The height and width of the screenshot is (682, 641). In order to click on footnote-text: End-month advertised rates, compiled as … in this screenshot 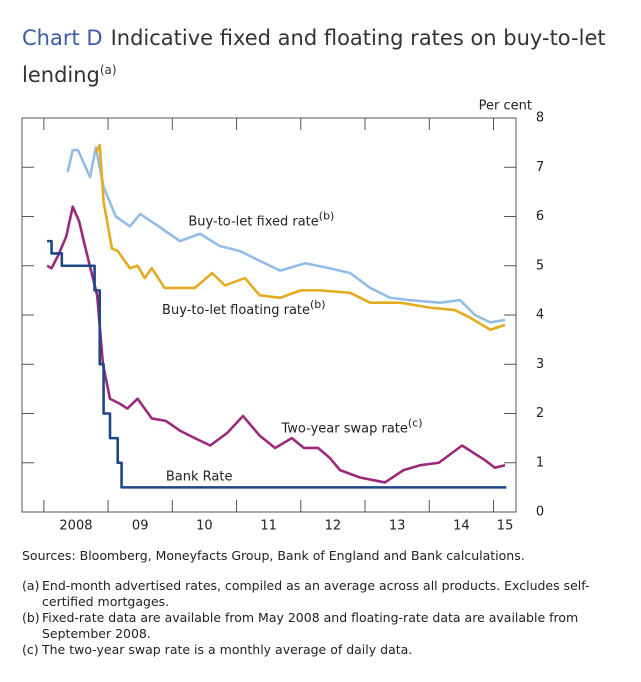, I will do `click(316, 593)`.